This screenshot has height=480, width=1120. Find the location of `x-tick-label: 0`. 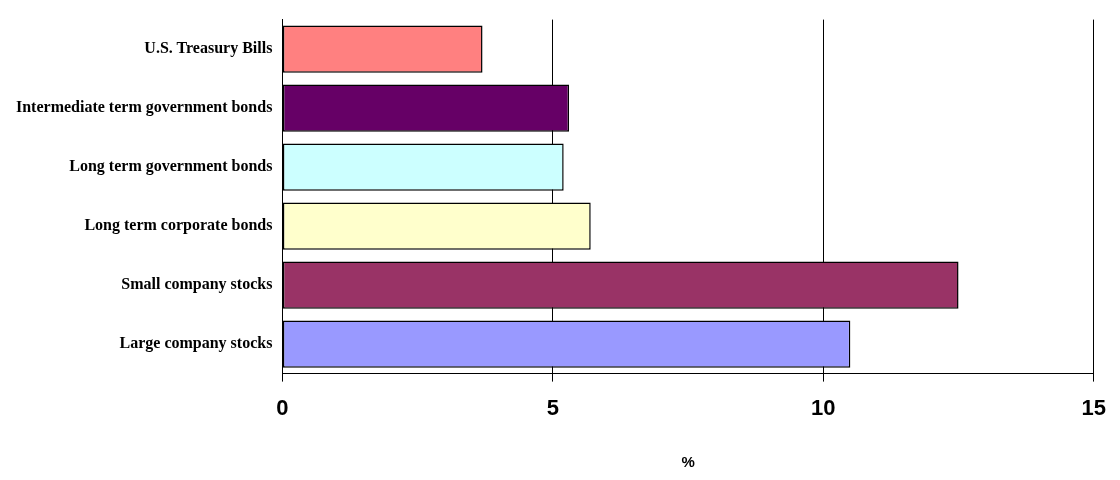

x-tick-label: 0 is located at coordinates (282, 407).